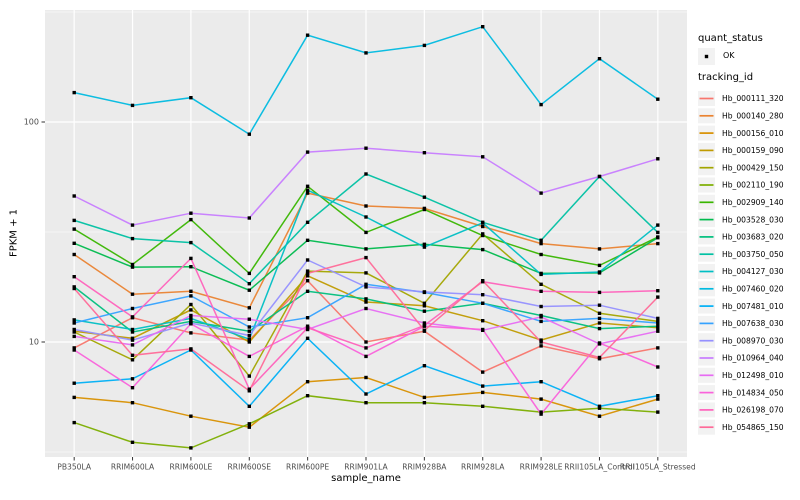 The height and width of the screenshot is (500, 800). What do you see at coordinates (74, 467) in the screenshot?
I see `x-tick-label: PB350LA` at bounding box center [74, 467].